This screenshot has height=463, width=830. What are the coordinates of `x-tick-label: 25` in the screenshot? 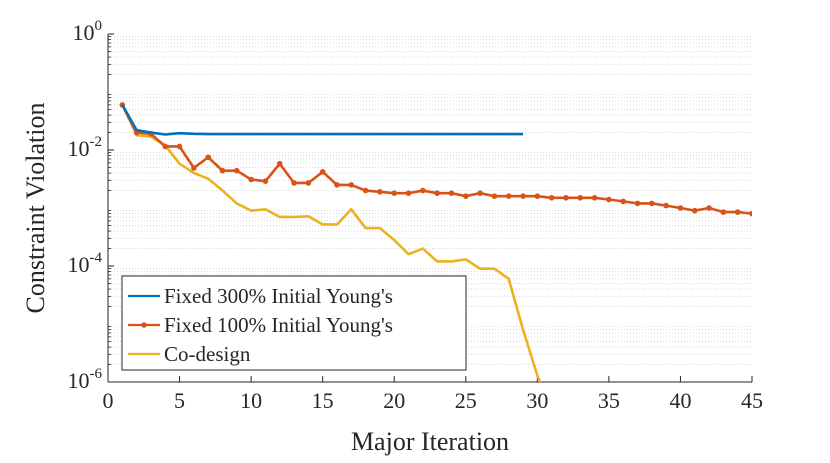 It's located at (466, 400).